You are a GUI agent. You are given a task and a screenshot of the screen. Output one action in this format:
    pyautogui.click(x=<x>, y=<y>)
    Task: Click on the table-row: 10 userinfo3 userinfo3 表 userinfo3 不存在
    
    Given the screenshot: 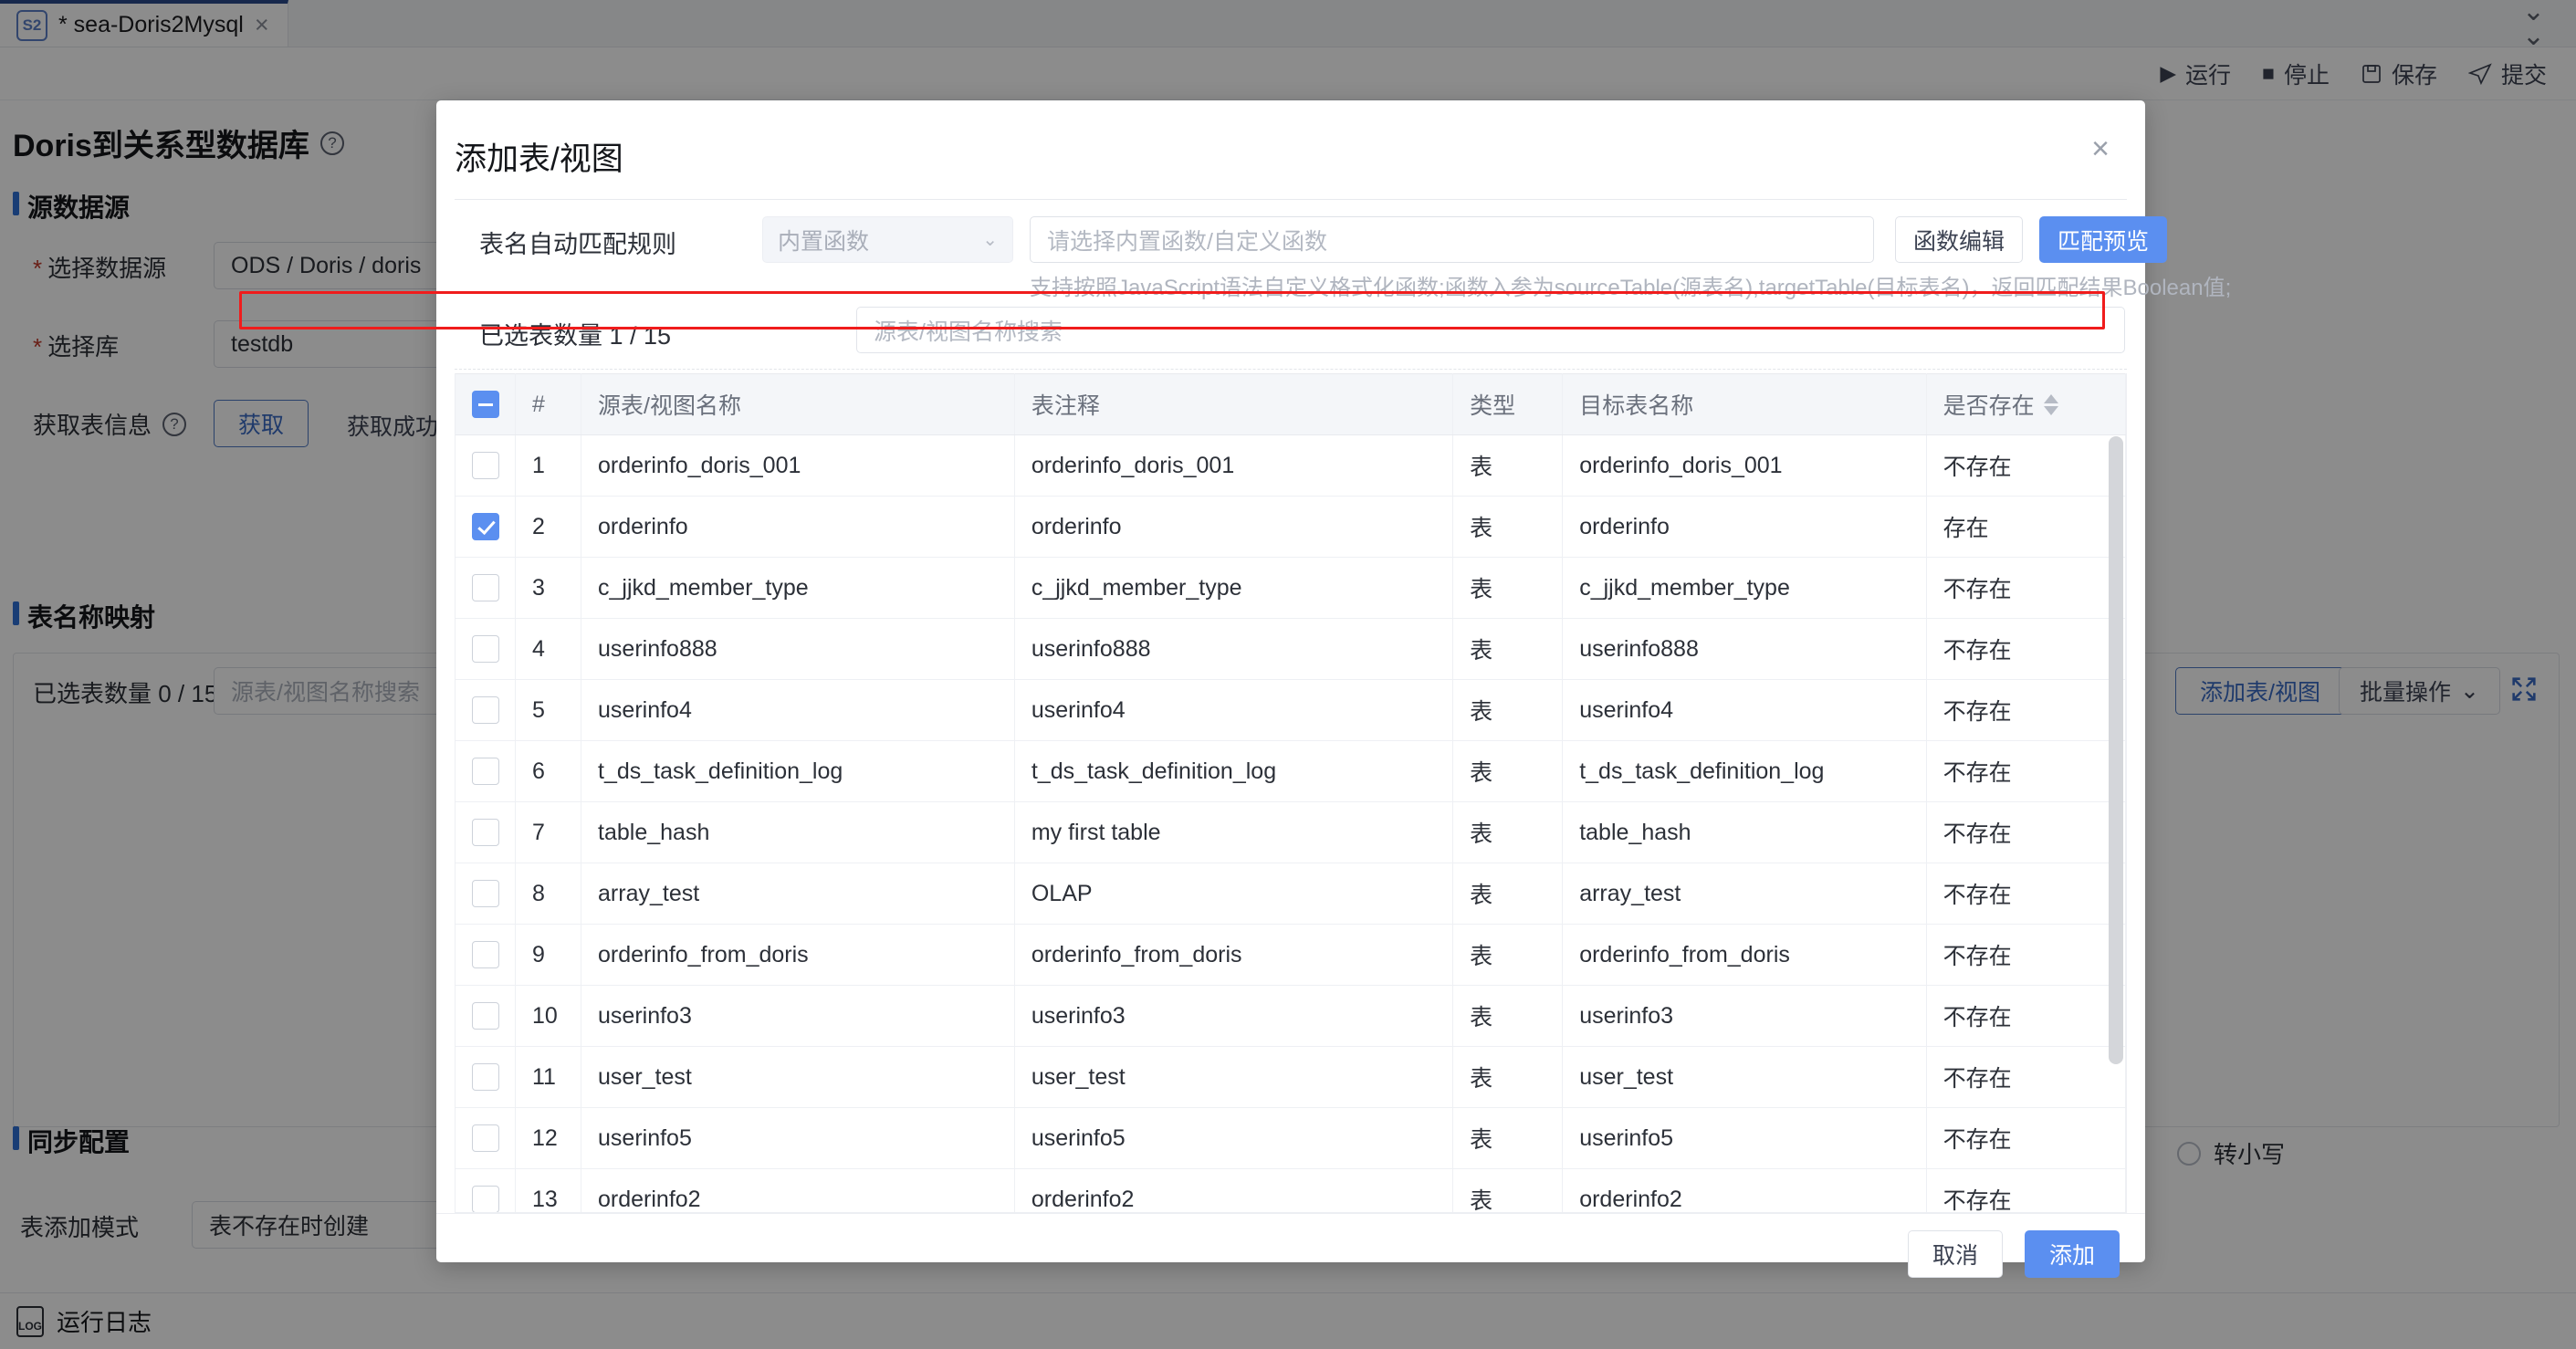 What is the action you would take?
    pyautogui.click(x=1291, y=1016)
    